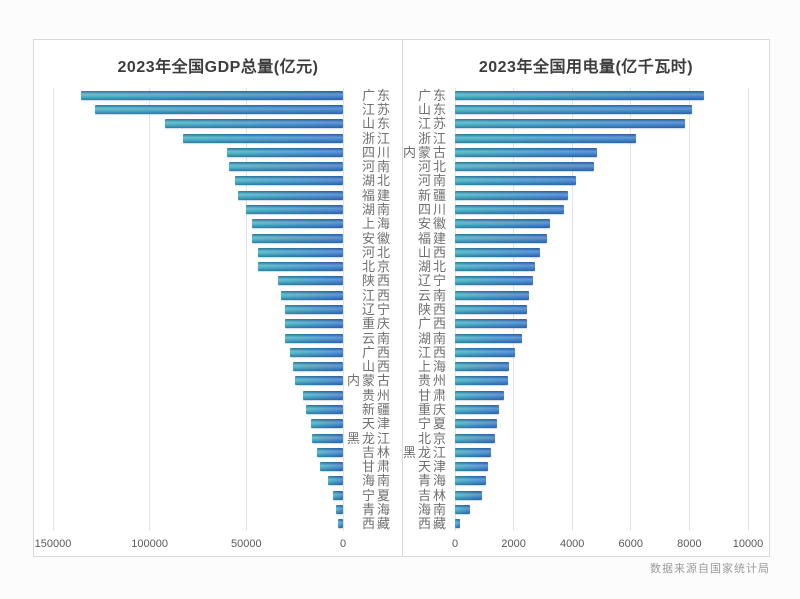  What do you see at coordinates (376, 138) in the screenshot?
I see `category-label: 浙江` at bounding box center [376, 138].